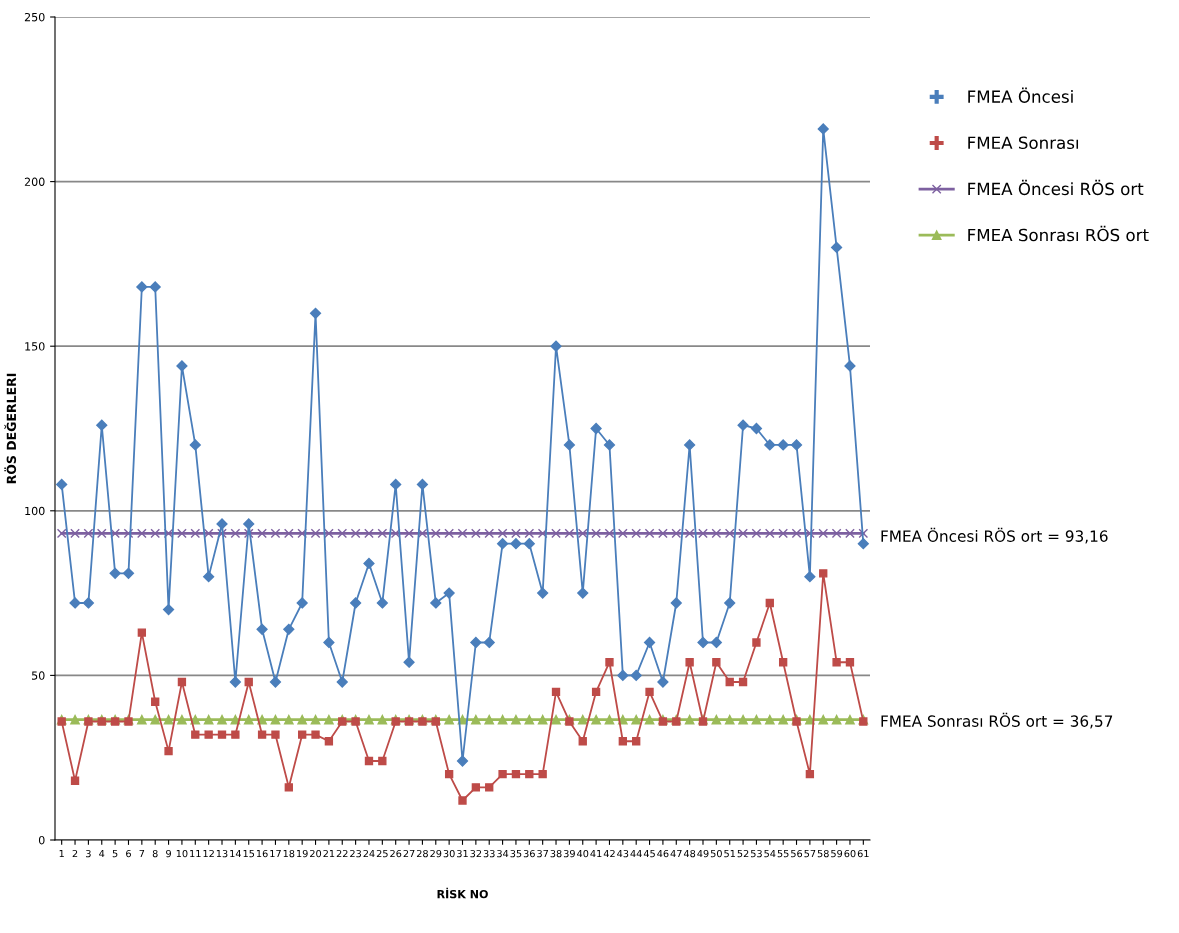 Image resolution: width=1179 pixels, height=933 pixels. Describe the element at coordinates (489, 853) in the screenshot. I see `x-tick-label: 33` at that location.